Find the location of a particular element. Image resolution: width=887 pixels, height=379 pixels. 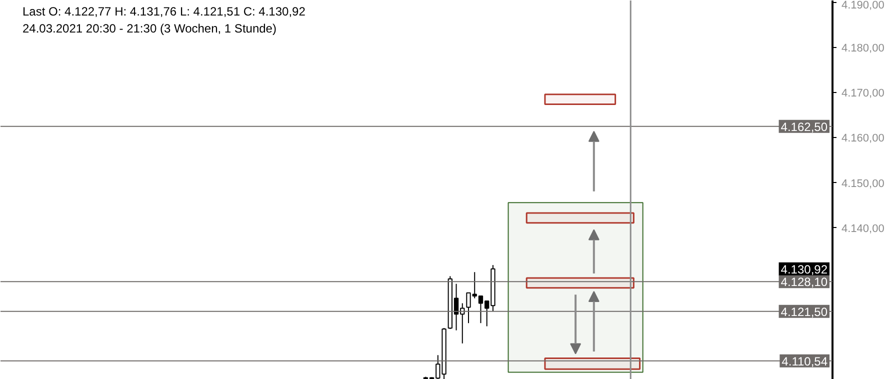

ref-line-label: 4.110,54 is located at coordinates (805, 361).